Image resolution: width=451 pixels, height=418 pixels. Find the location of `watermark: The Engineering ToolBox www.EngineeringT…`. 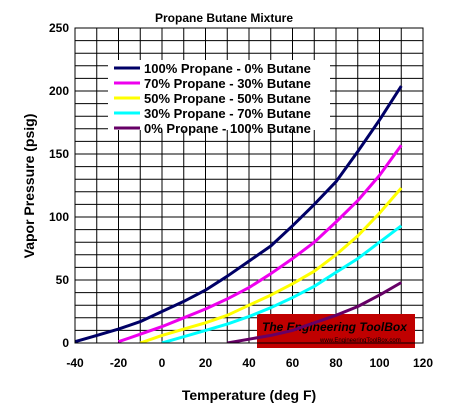

watermark: The Engineering ToolBox www.EngineeringT… is located at coordinates (336, 331).